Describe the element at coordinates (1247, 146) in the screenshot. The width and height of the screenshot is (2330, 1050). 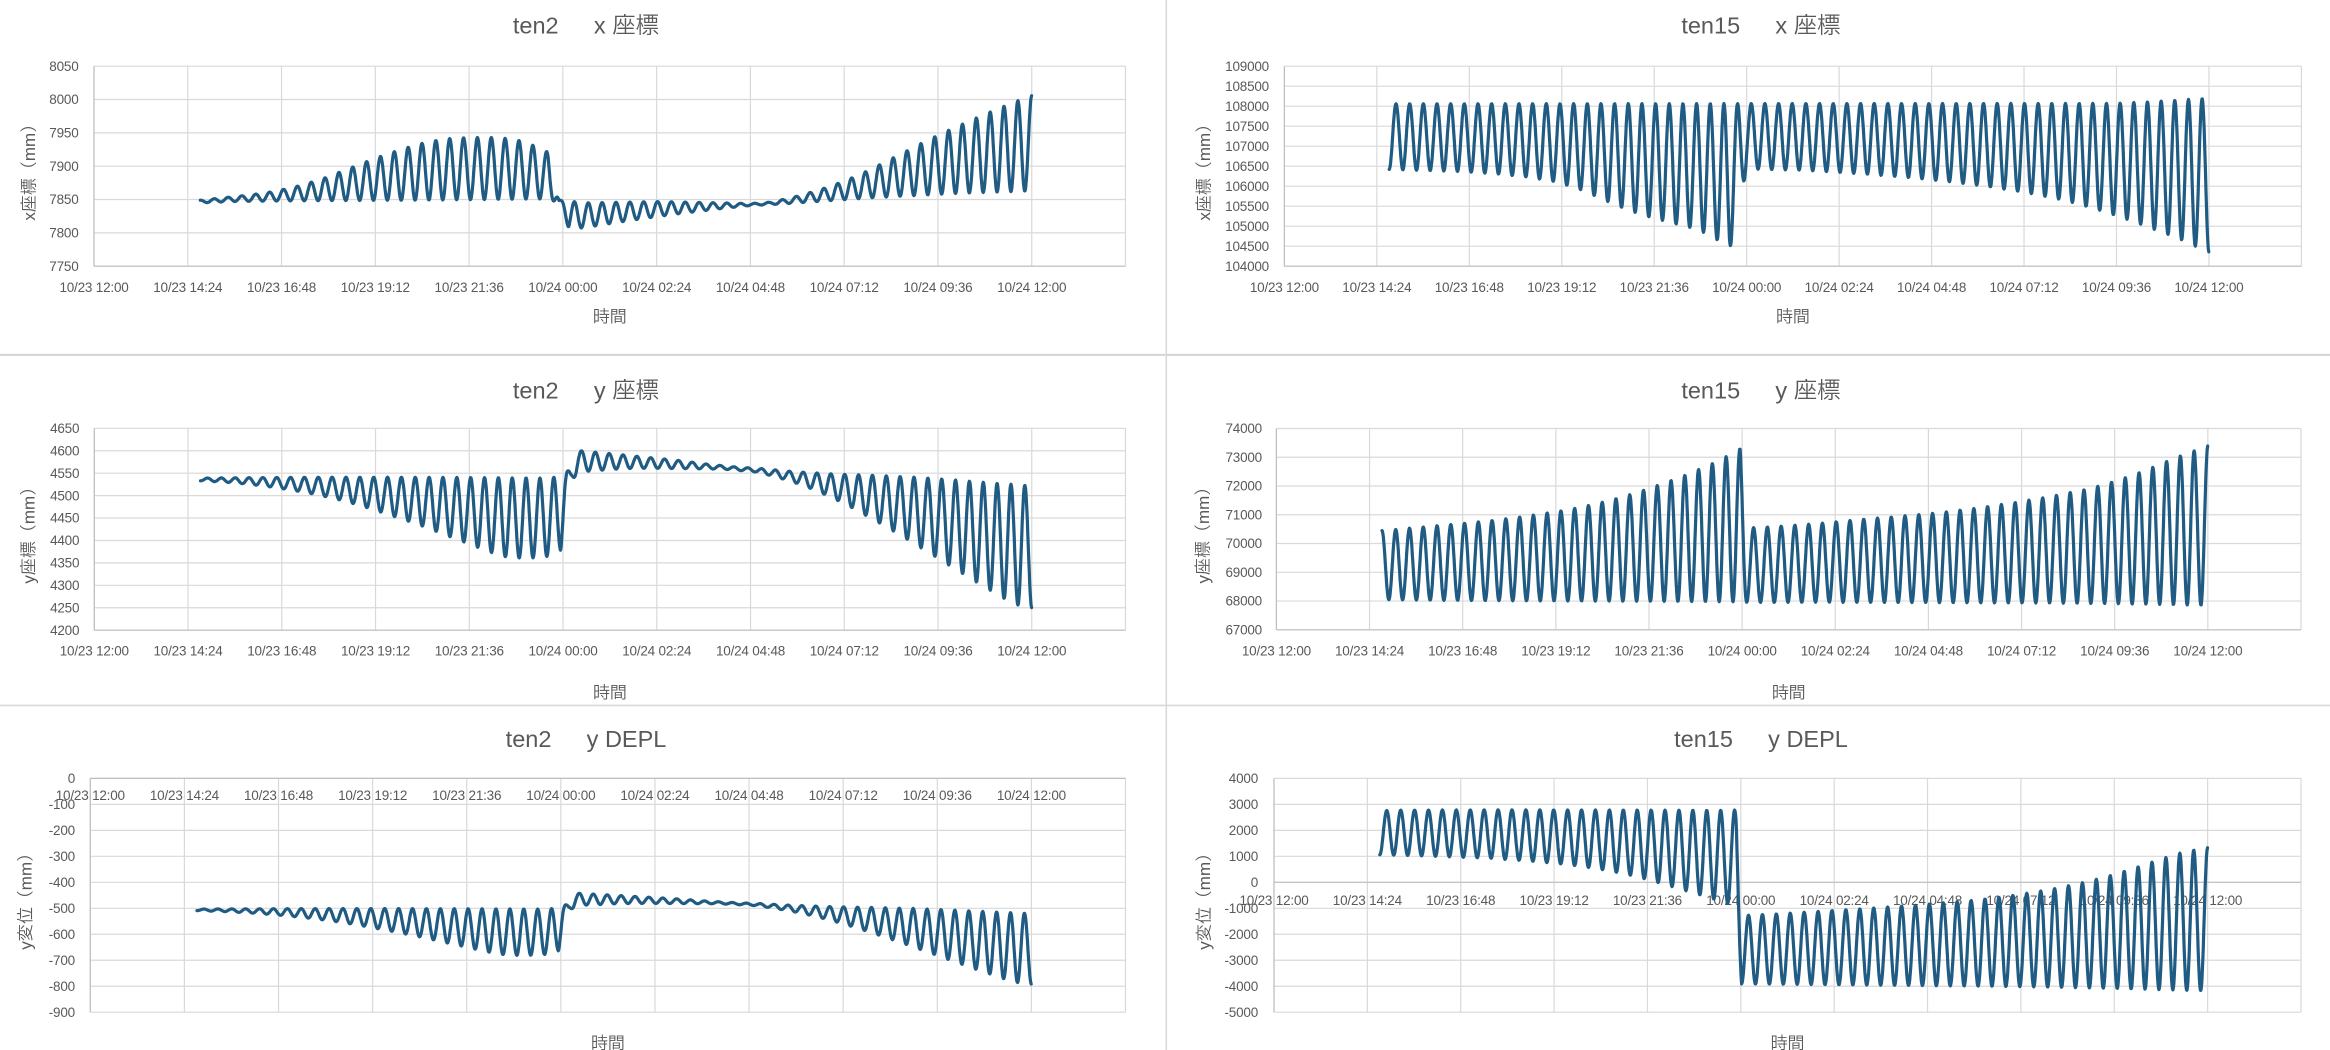
I see `svg-text: 107000` at that location.